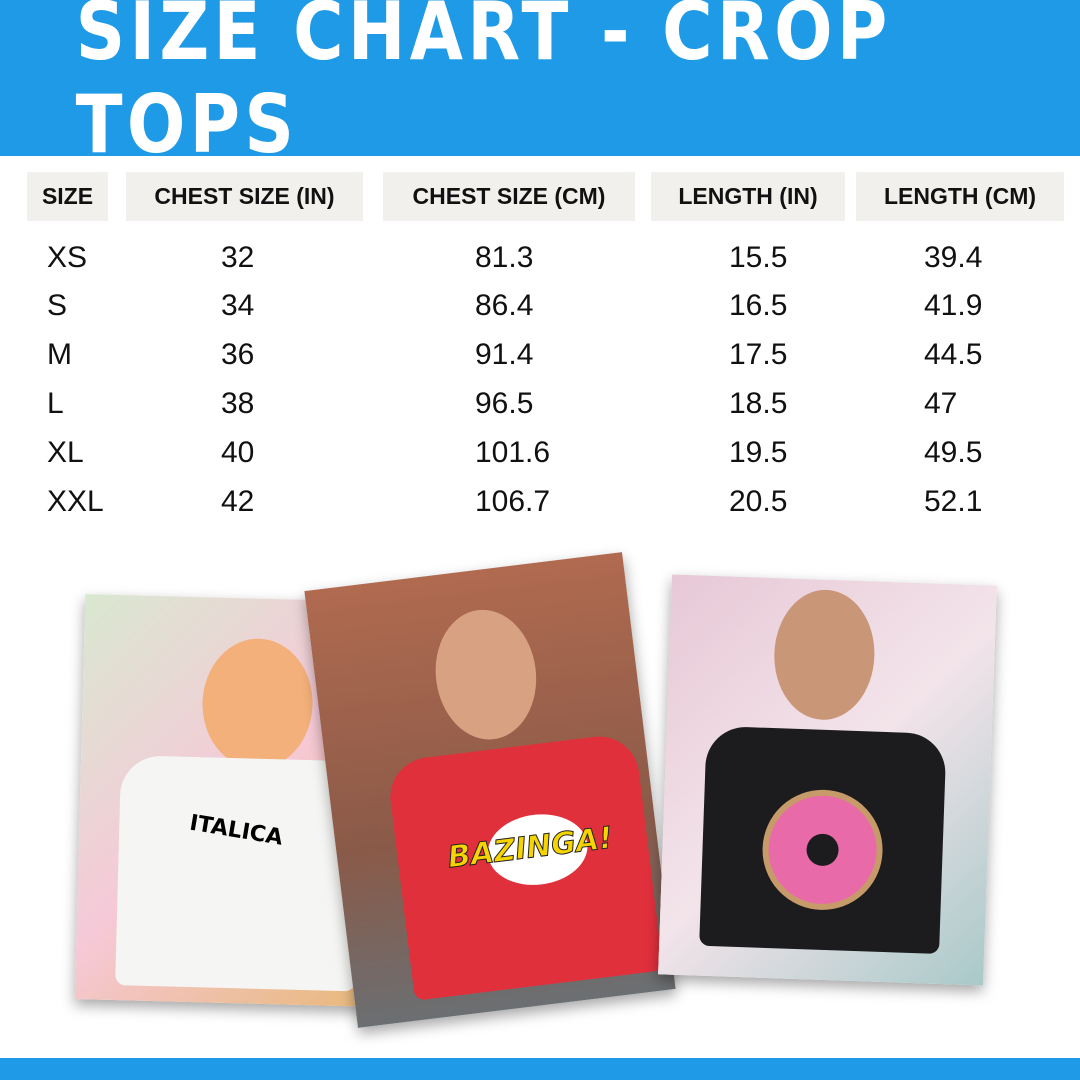  What do you see at coordinates (953, 257) in the screenshot?
I see `table-cell: 39.4` at bounding box center [953, 257].